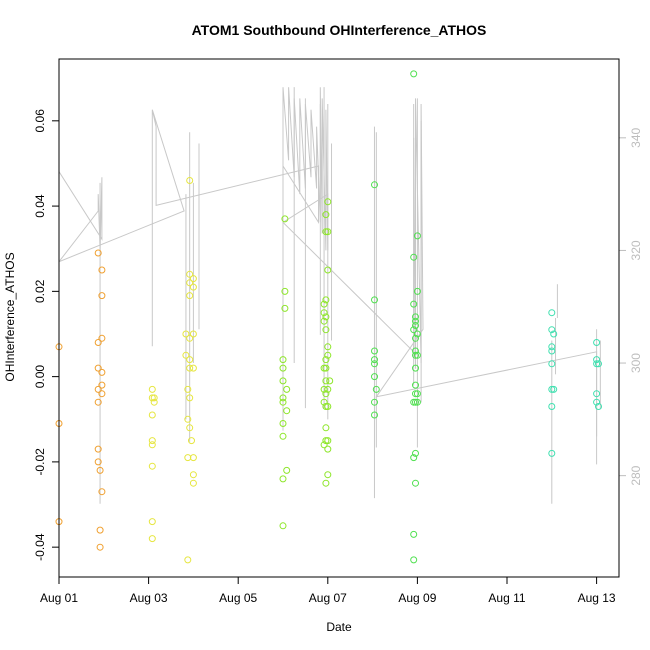  I want to click on y2-tick-label-2: 320, so click(636, 250).